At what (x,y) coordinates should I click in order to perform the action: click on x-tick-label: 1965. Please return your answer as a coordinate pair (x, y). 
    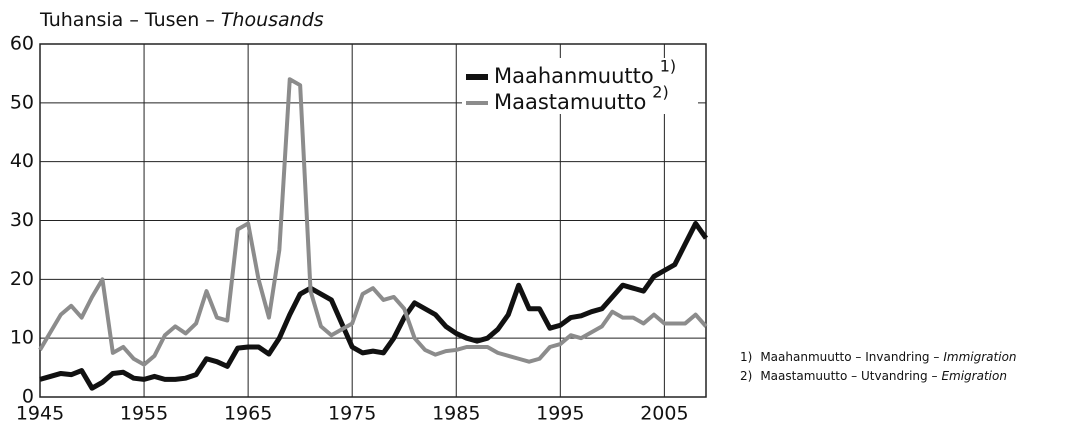
    Looking at the image, I should click on (248, 414).